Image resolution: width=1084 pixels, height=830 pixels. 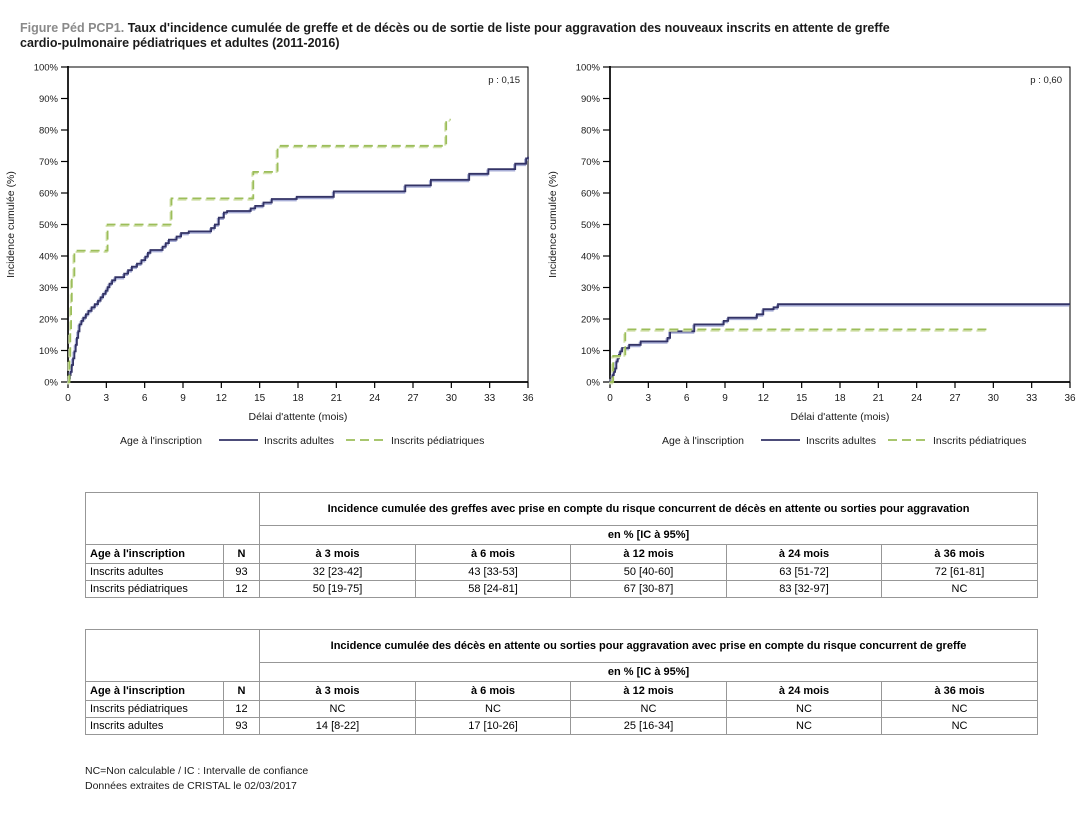 I want to click on table-corner-cell, so click(x=172, y=655).